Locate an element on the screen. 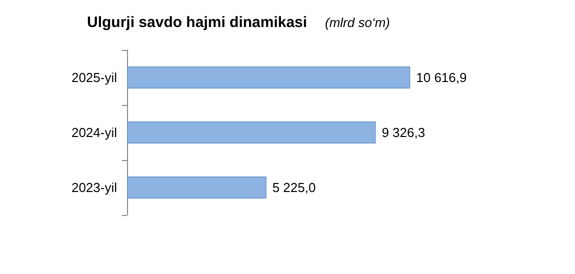  y-tick-label: 2024-yil is located at coordinates (94, 132).